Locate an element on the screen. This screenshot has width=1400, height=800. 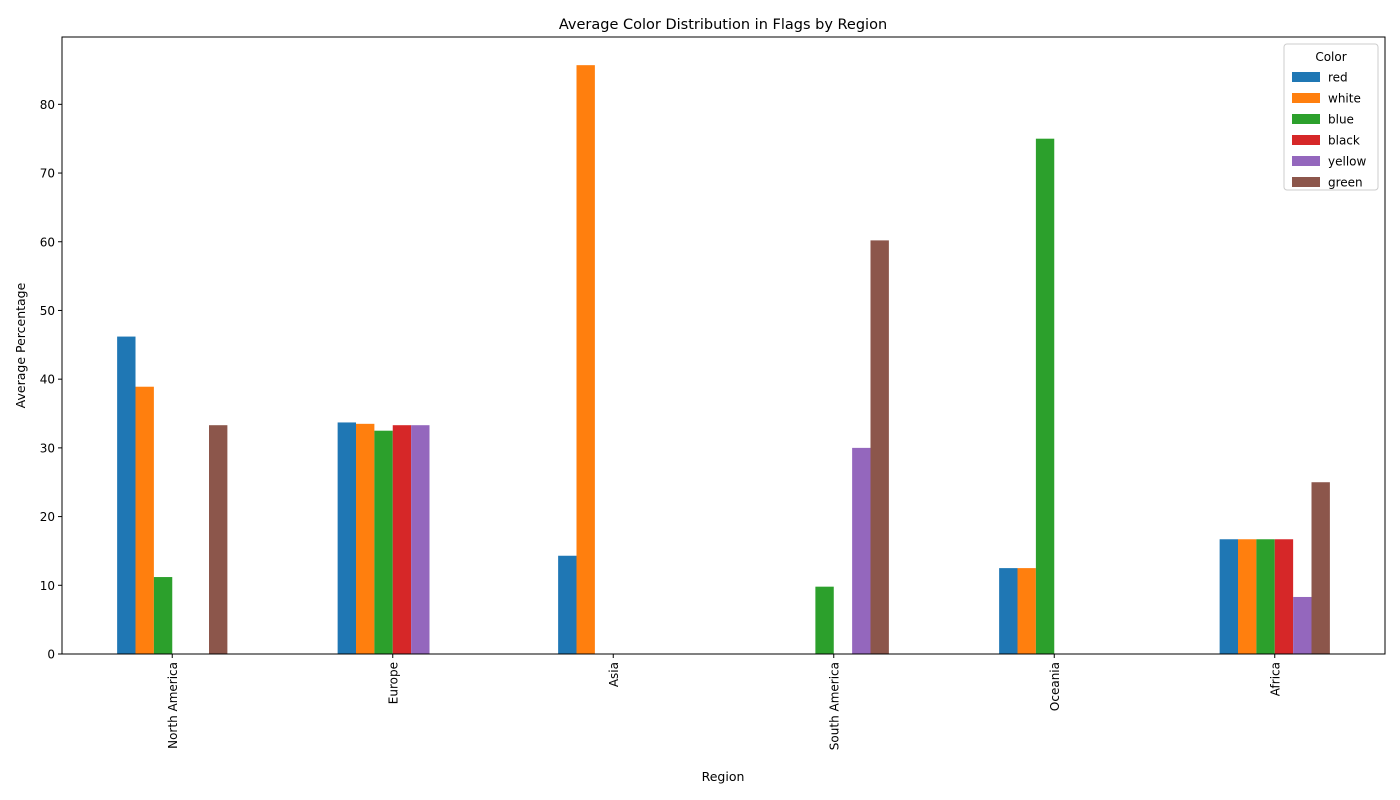
bar-blue-africa is located at coordinates (1265, 596).